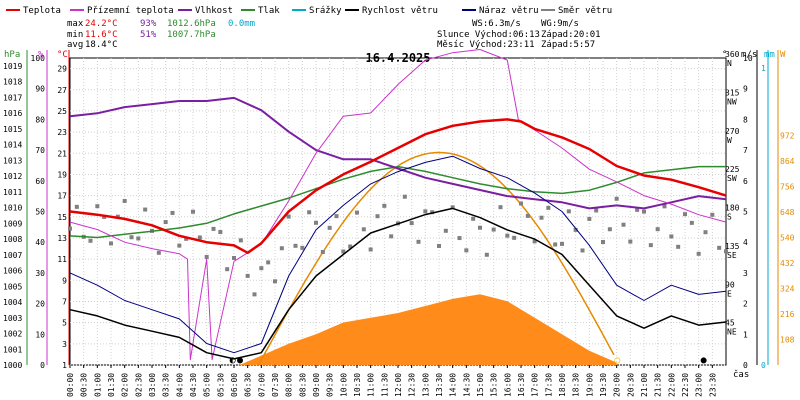 This screenshot has height=400, width=800. I want to click on stats-max-label: max, so click(75, 24).